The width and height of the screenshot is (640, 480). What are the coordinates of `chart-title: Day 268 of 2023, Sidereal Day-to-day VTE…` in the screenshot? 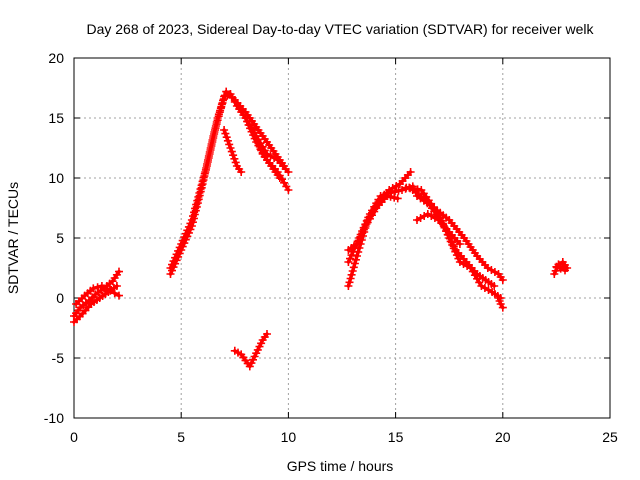 It's located at (340, 29).